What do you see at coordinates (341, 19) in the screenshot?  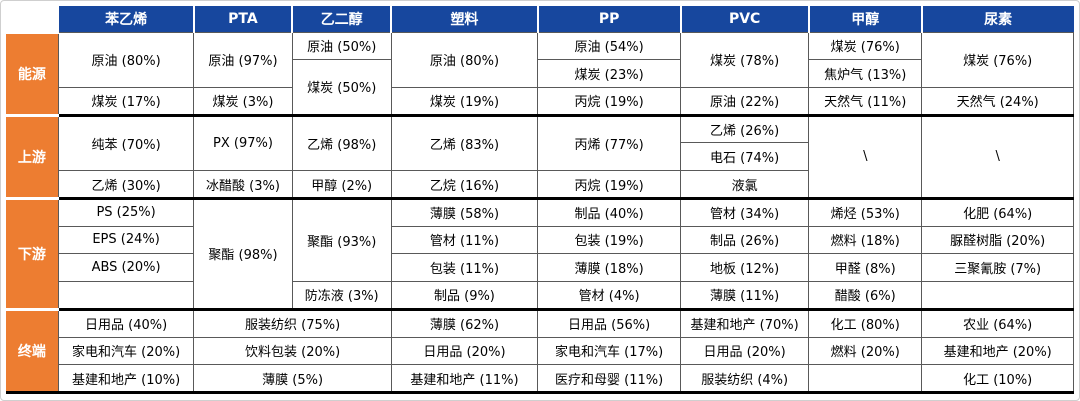 I see `column-header-meg: 乙二醇` at bounding box center [341, 19].